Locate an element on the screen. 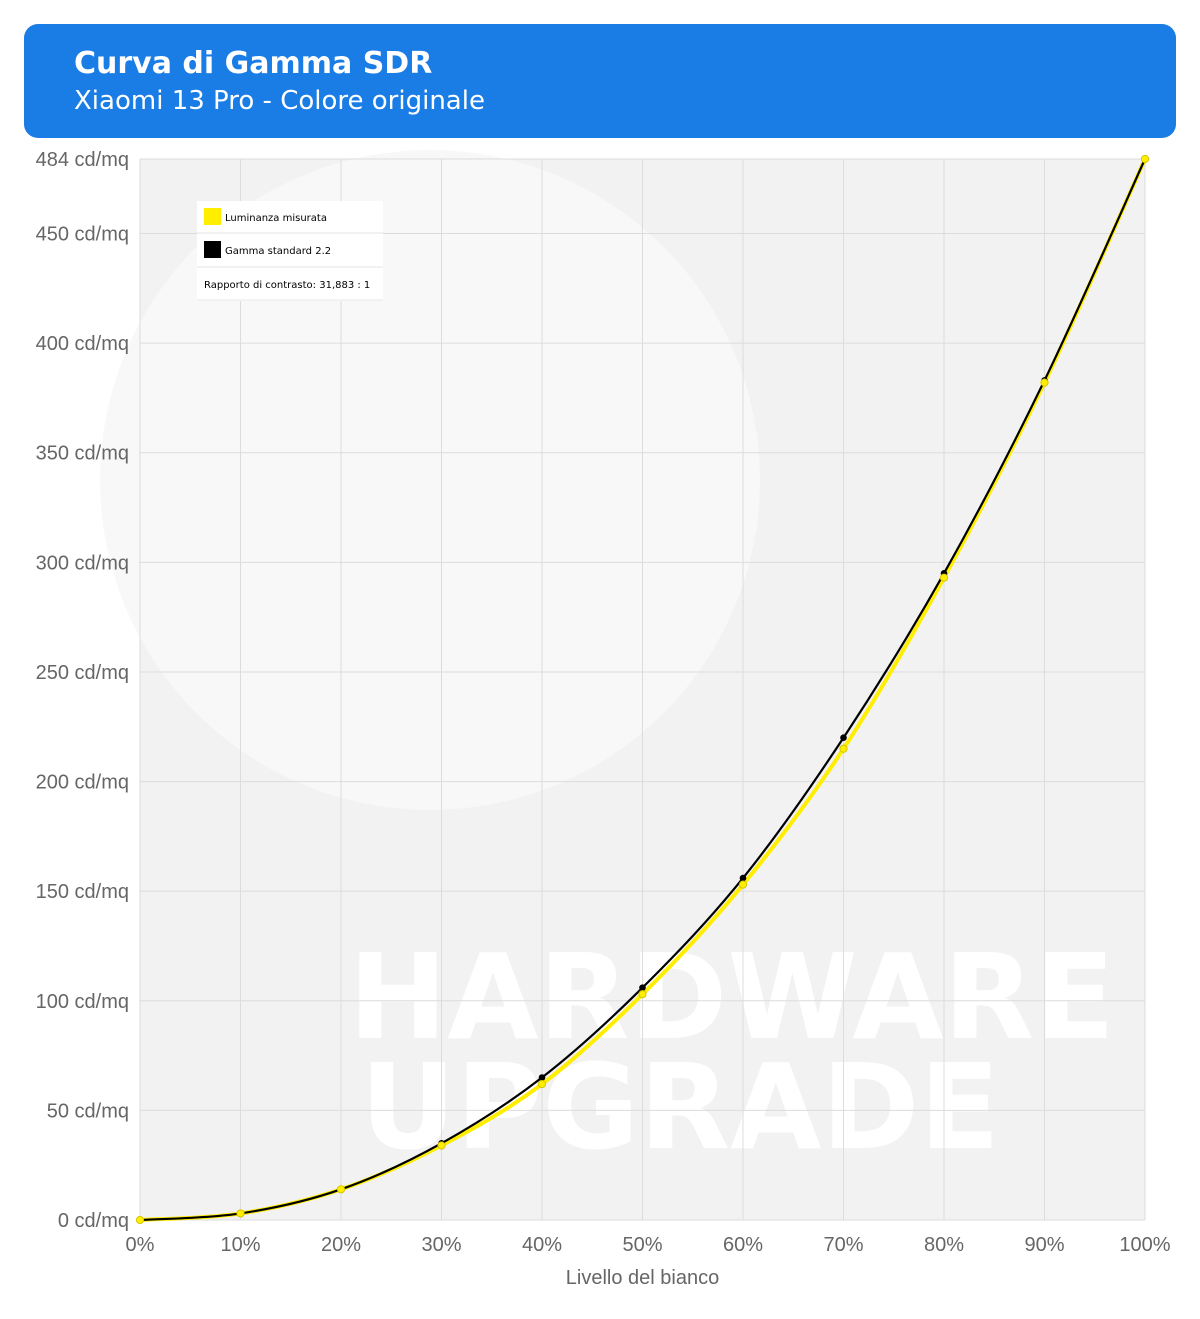 The height and width of the screenshot is (1319, 1200). y-tick-label: 400 cd/mq is located at coordinates (82, 344).